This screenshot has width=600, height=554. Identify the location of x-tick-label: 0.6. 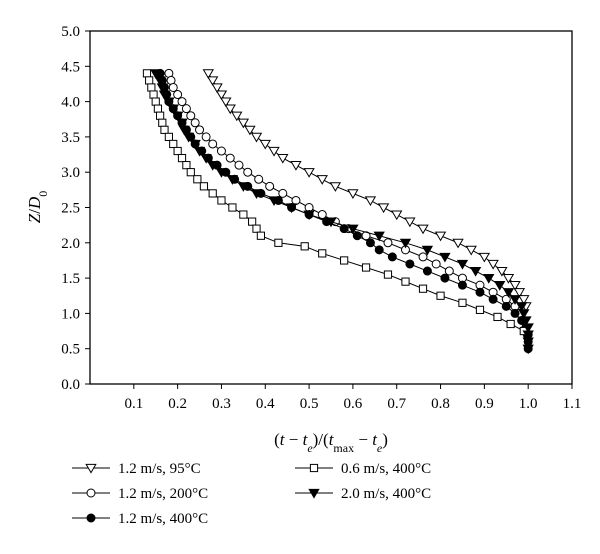
(353, 404).